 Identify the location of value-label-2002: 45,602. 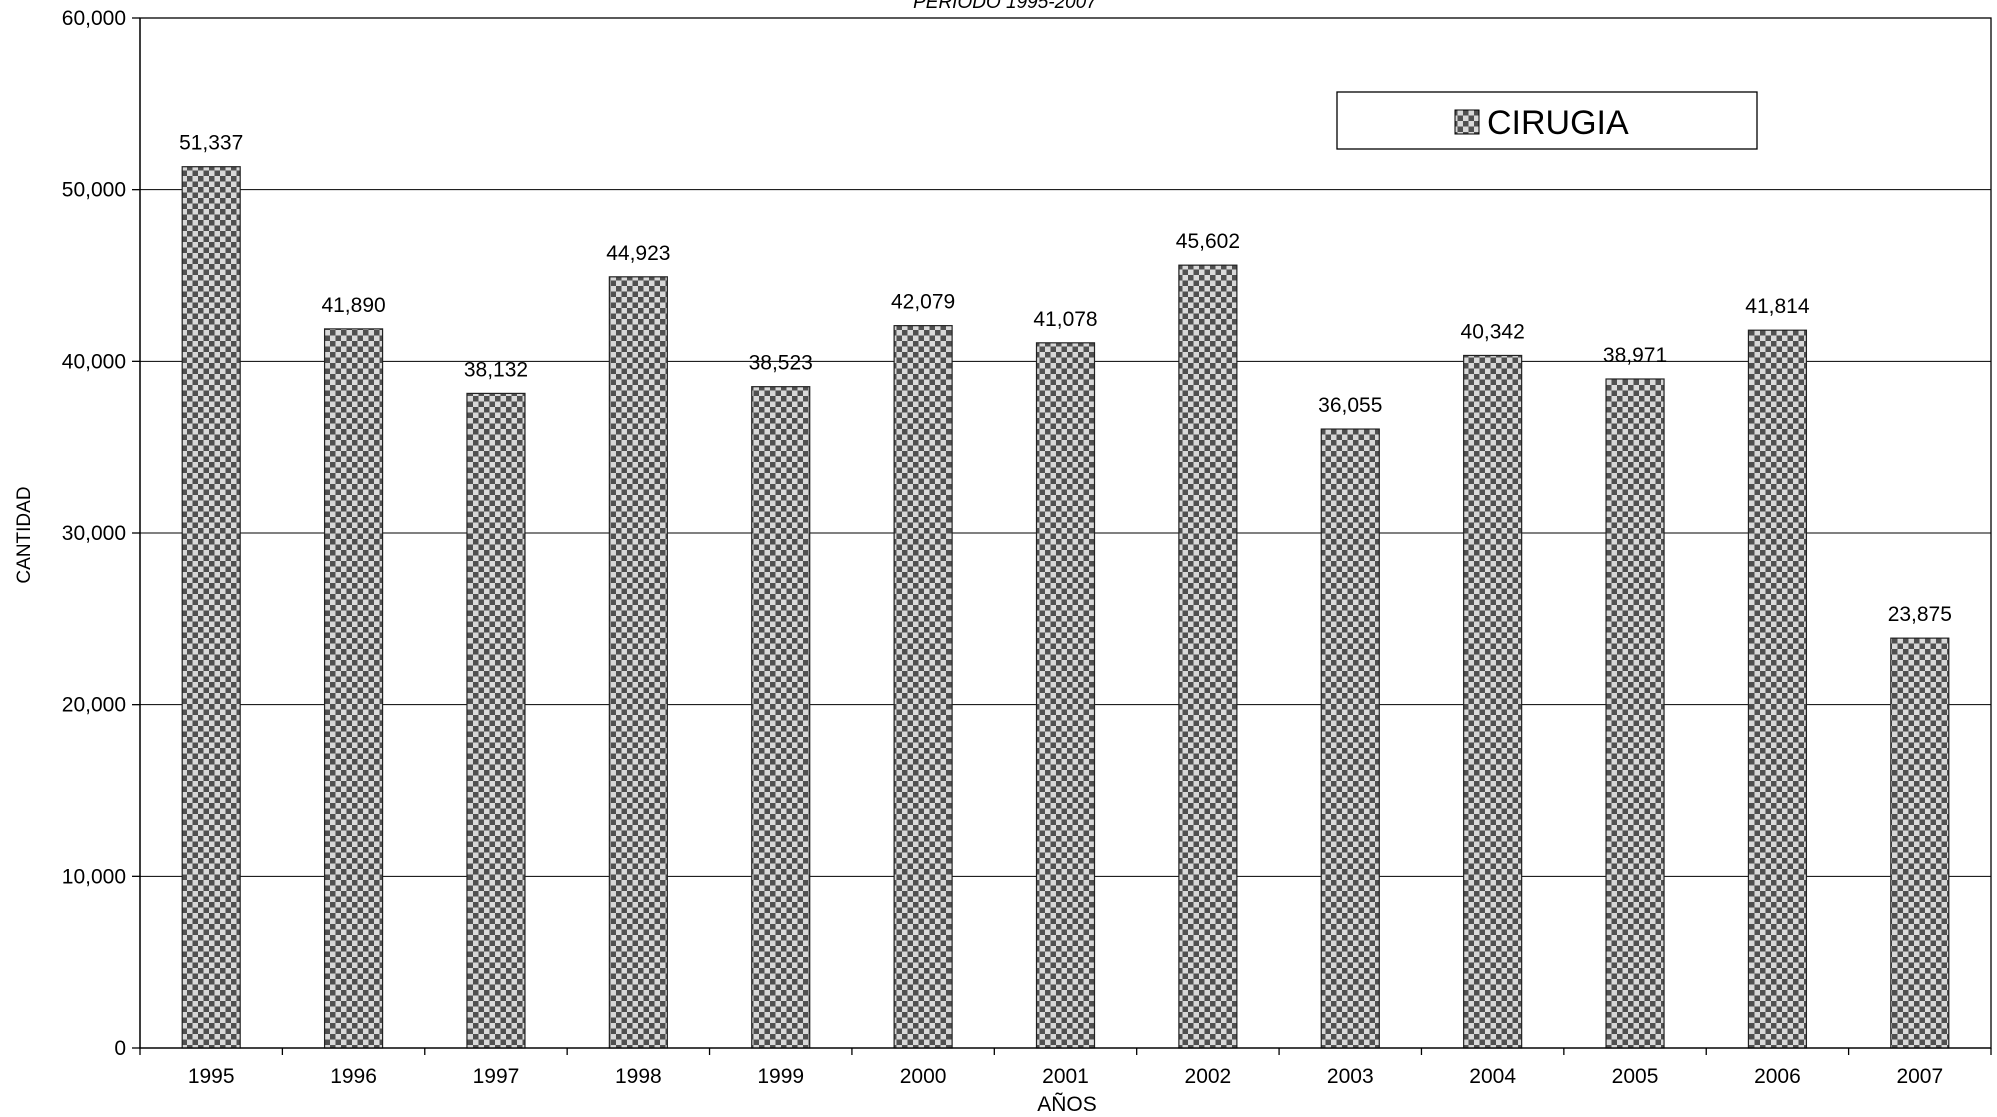
(1208, 241).